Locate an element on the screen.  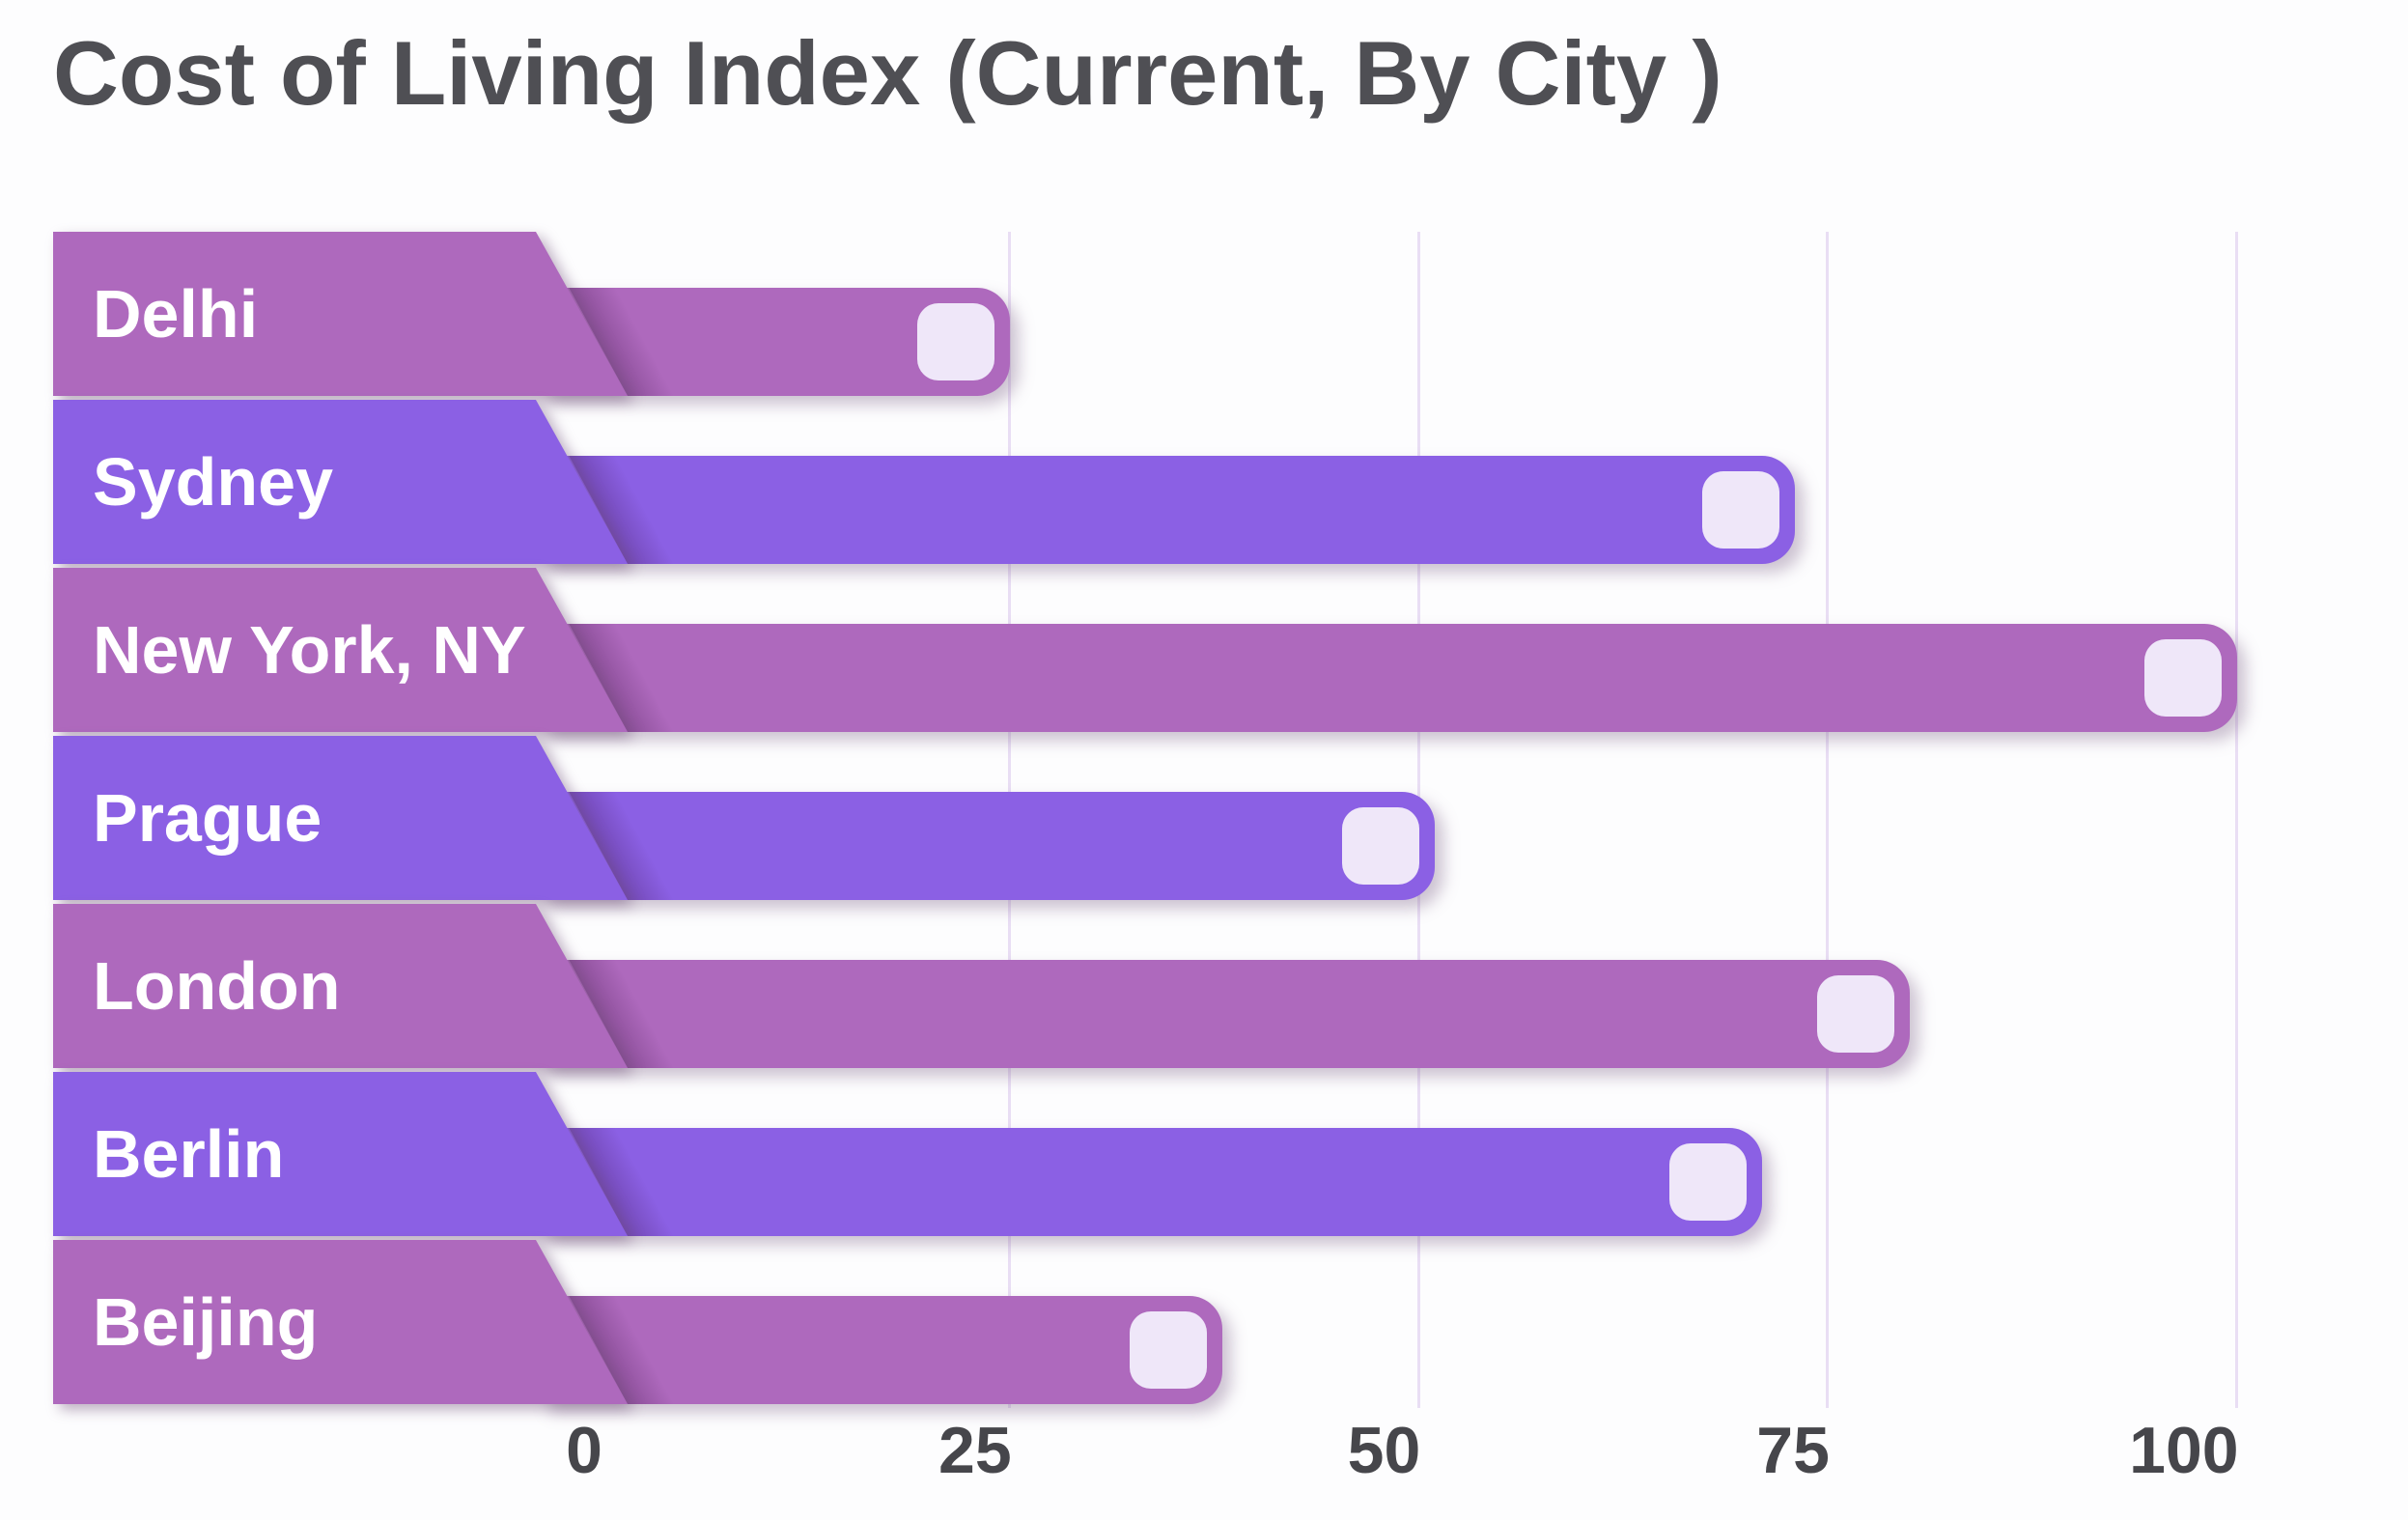
x-tick-label: 0 is located at coordinates (584, 1450).